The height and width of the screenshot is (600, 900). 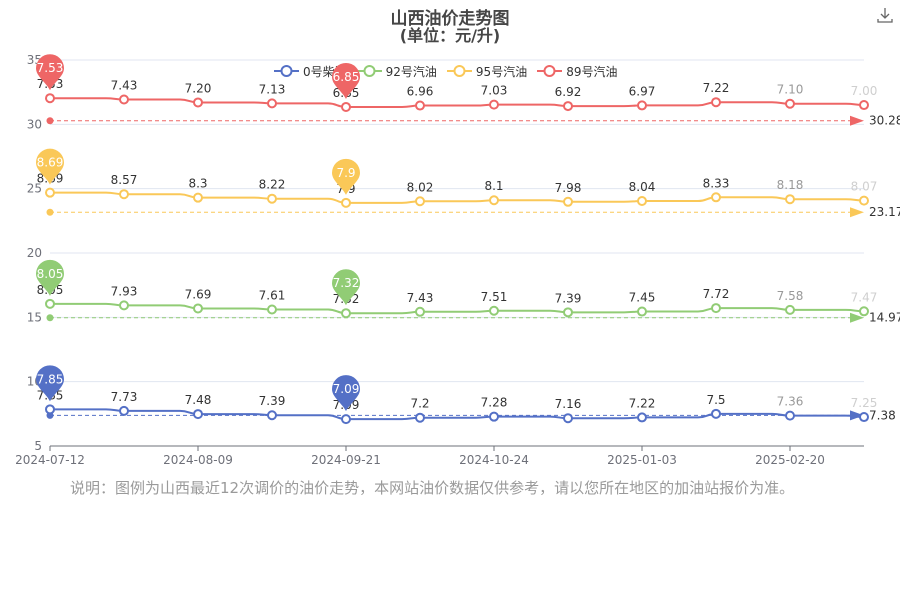 I want to click on data-label-gas-92-7: 7.39, so click(x=568, y=298).